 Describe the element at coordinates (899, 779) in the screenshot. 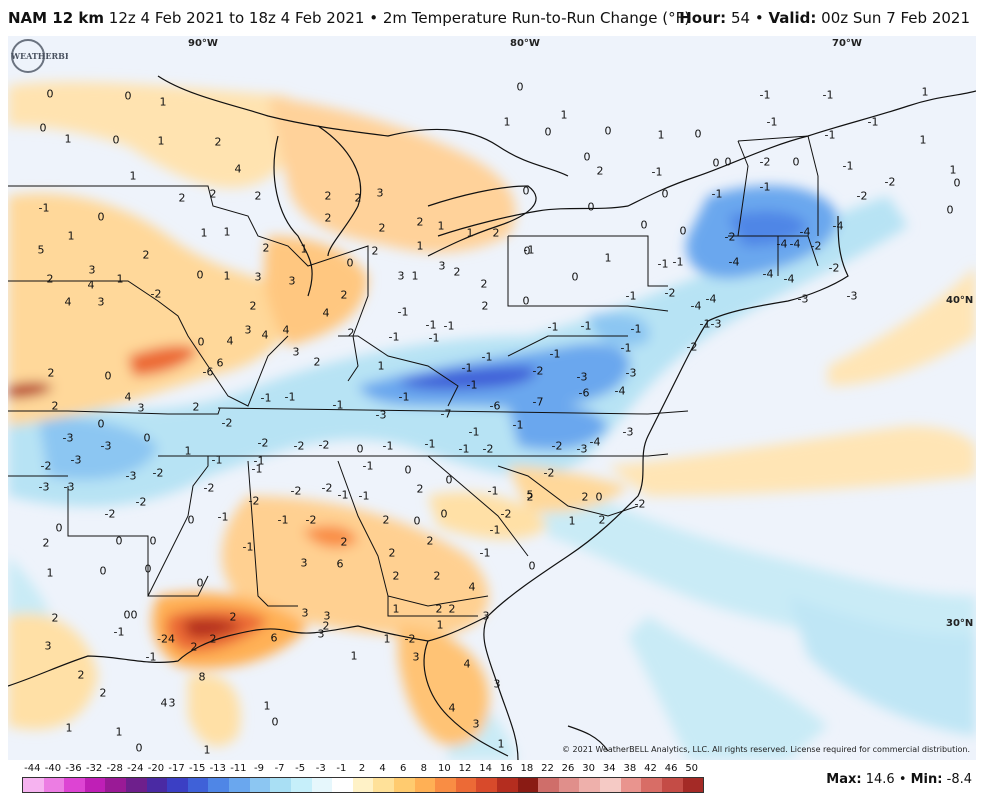

I see `max-min-readout: Max: 14.6 • Min: -8.4` at that location.